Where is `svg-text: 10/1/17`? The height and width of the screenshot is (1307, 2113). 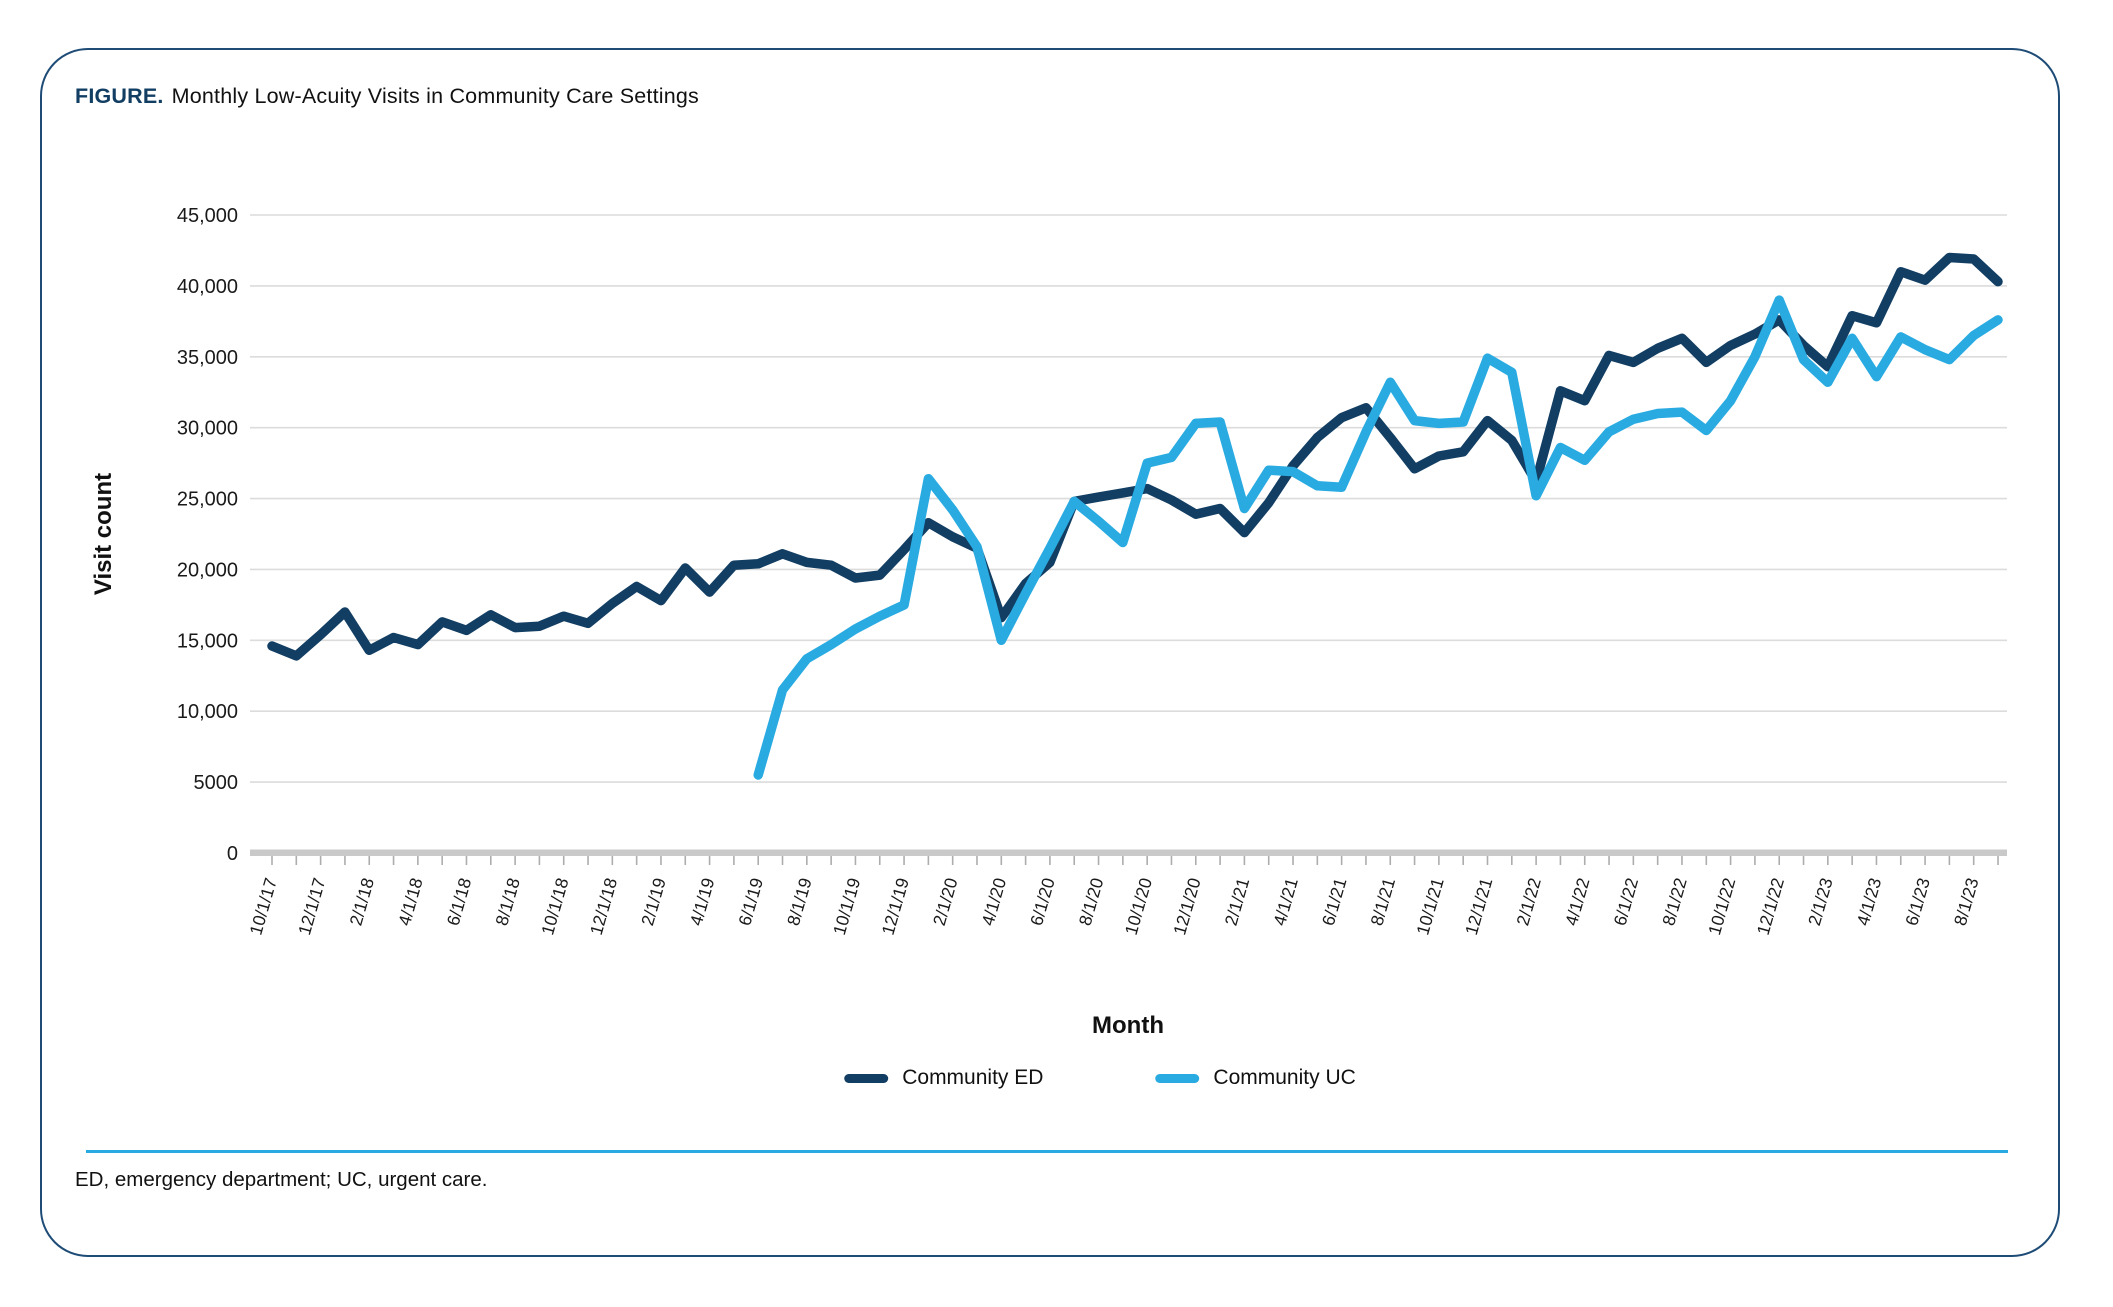 svg-text: 10/1/17 is located at coordinates (263, 907).